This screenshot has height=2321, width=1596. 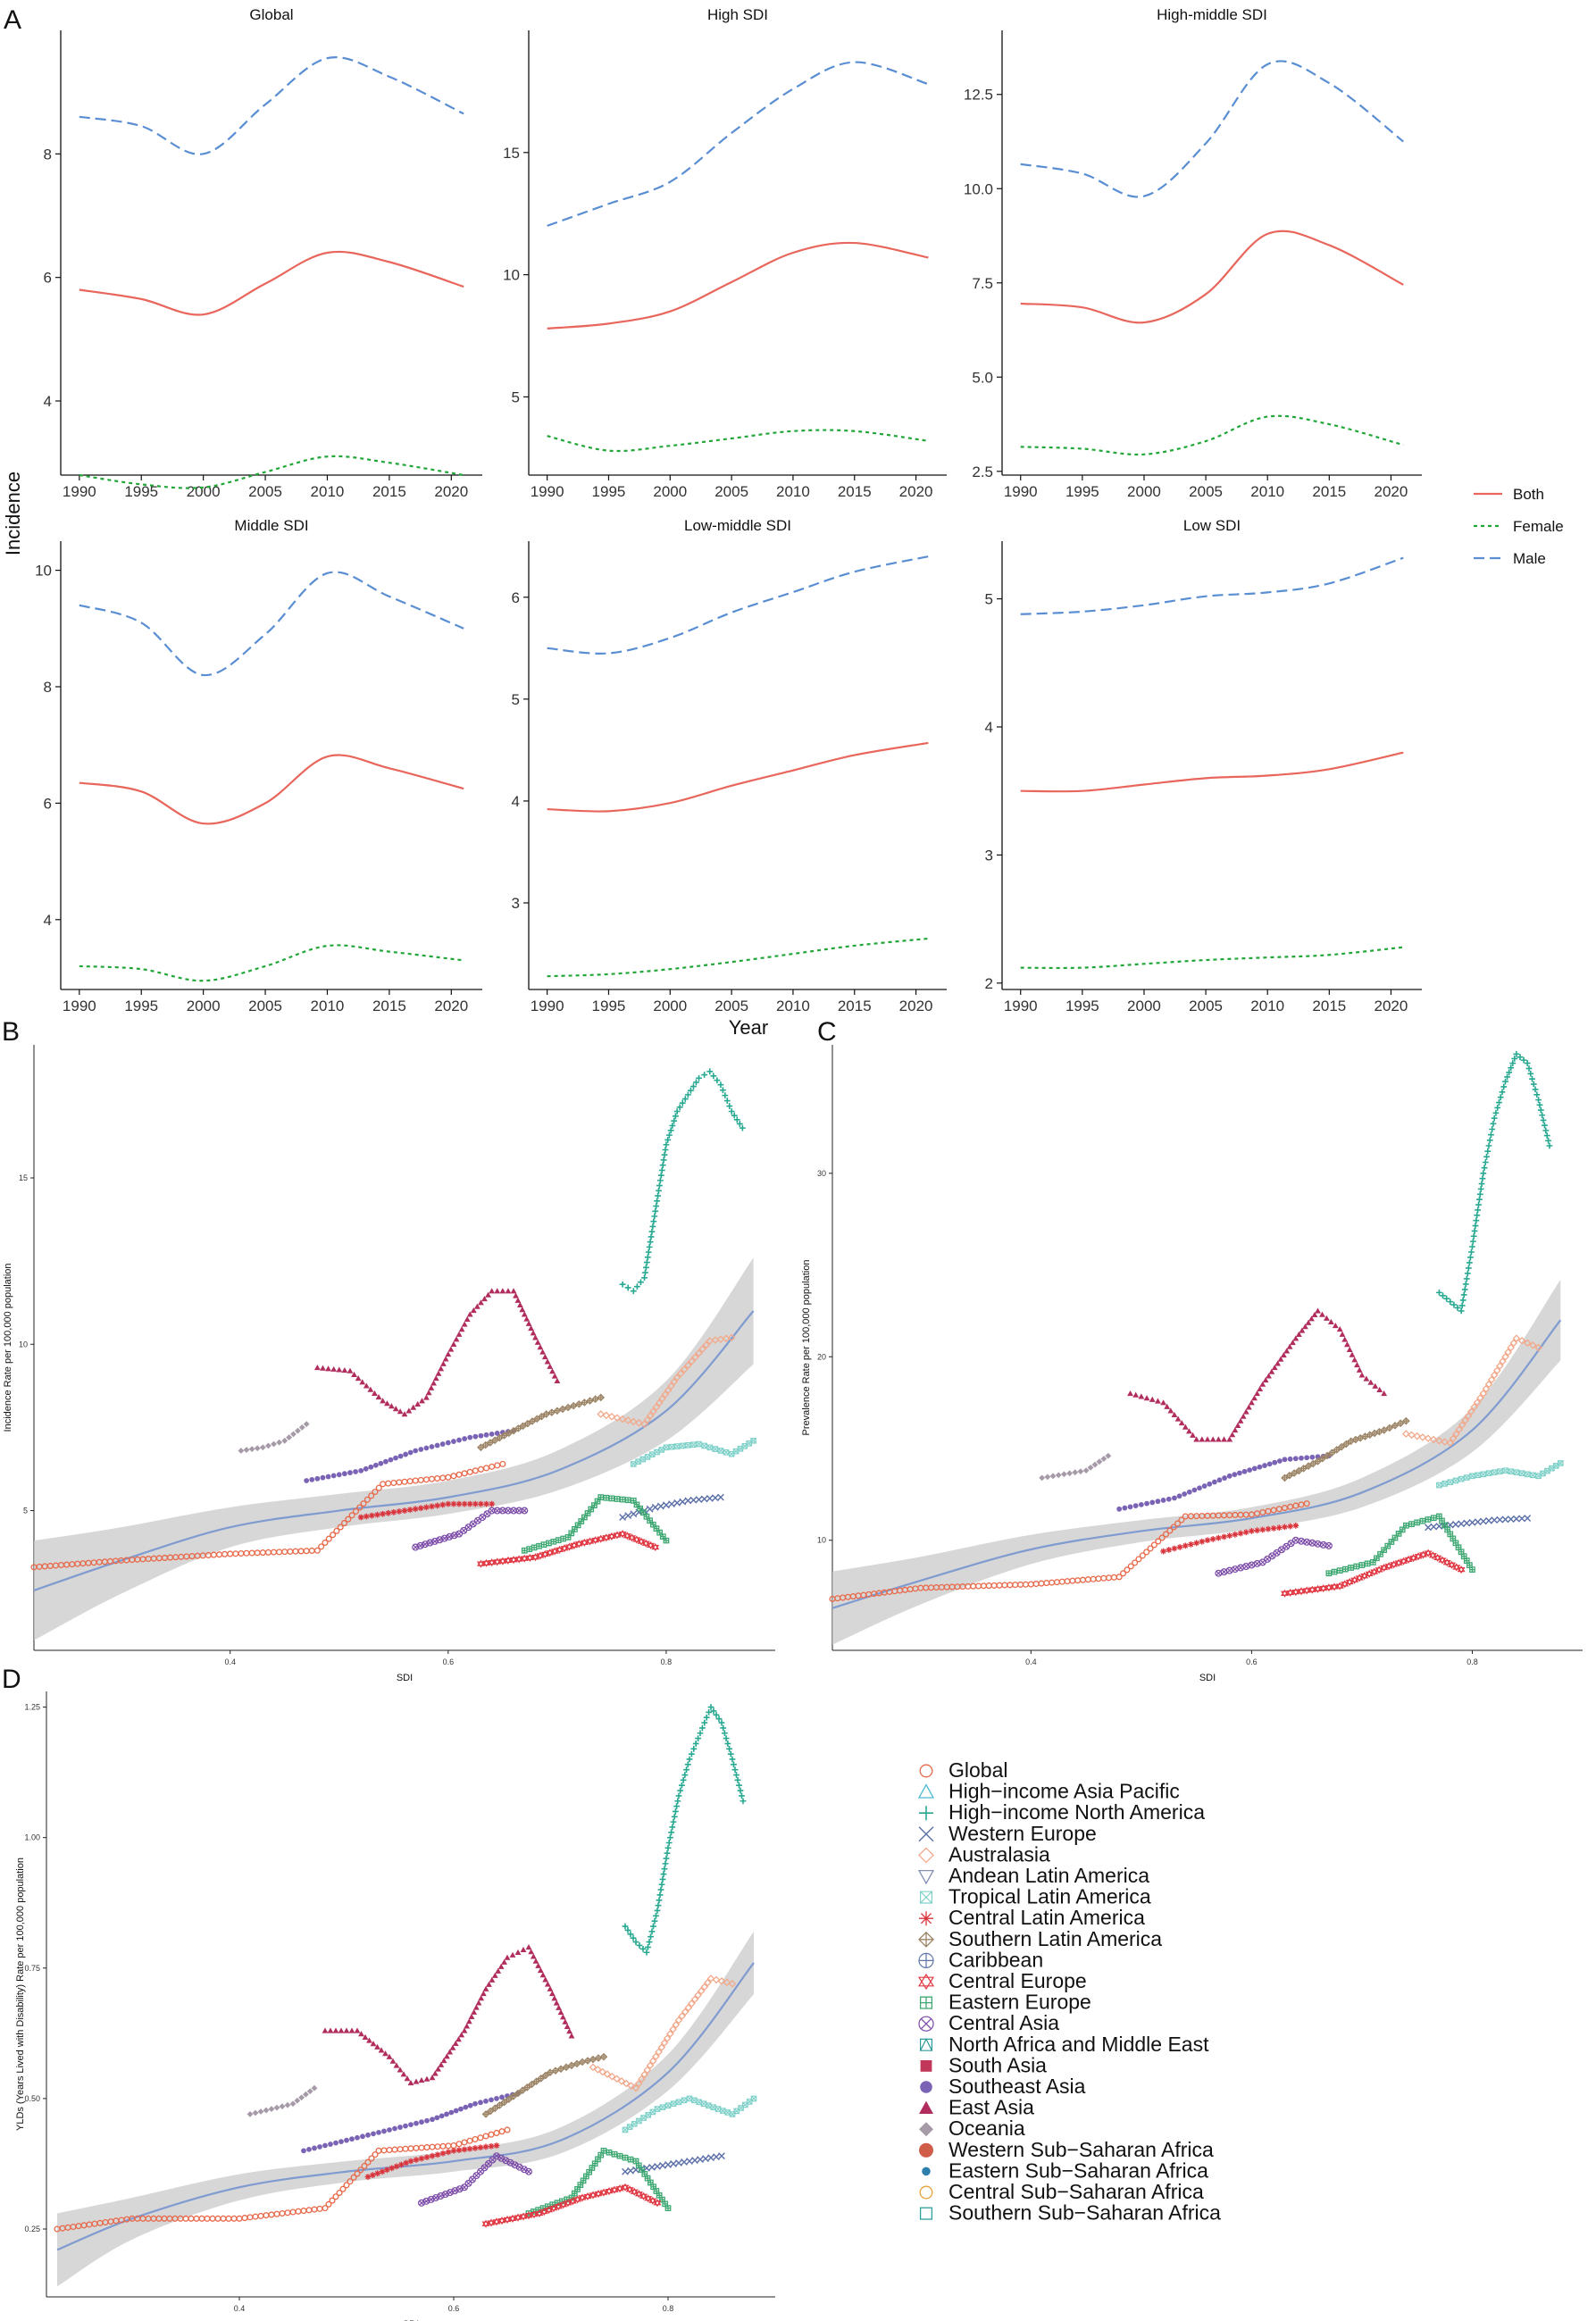 I want to click on legend-label: Southern Latin America, so click(x=1055, y=1938).